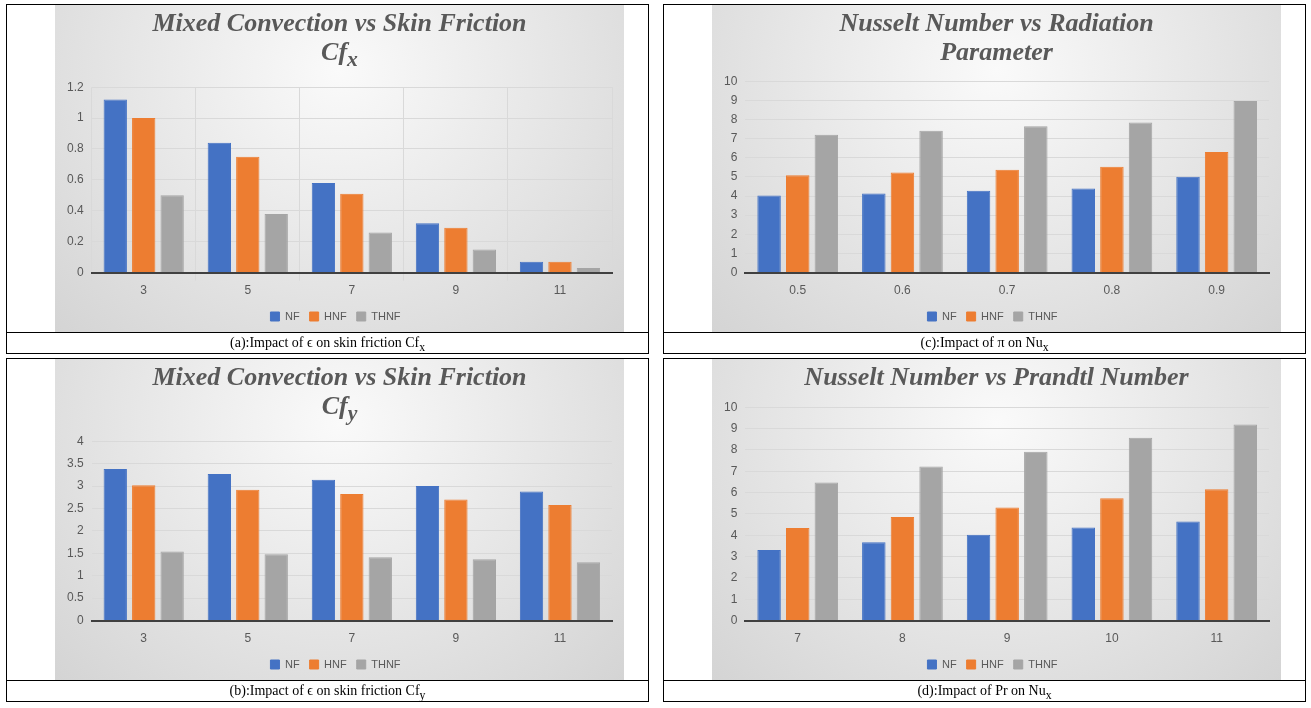 The width and height of the screenshot is (1311, 708). I want to click on x-tick-label: 7, so click(798, 637).